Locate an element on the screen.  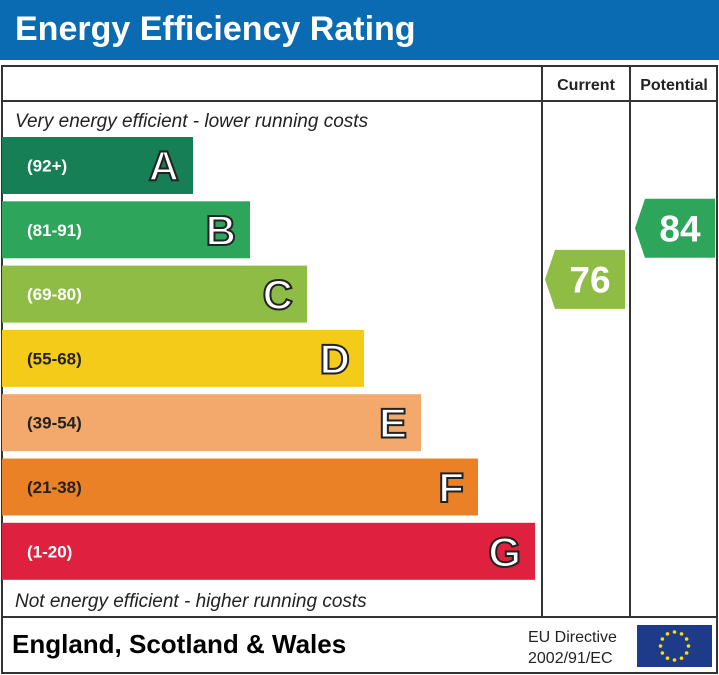
band-bar-b is located at coordinates (126, 230).